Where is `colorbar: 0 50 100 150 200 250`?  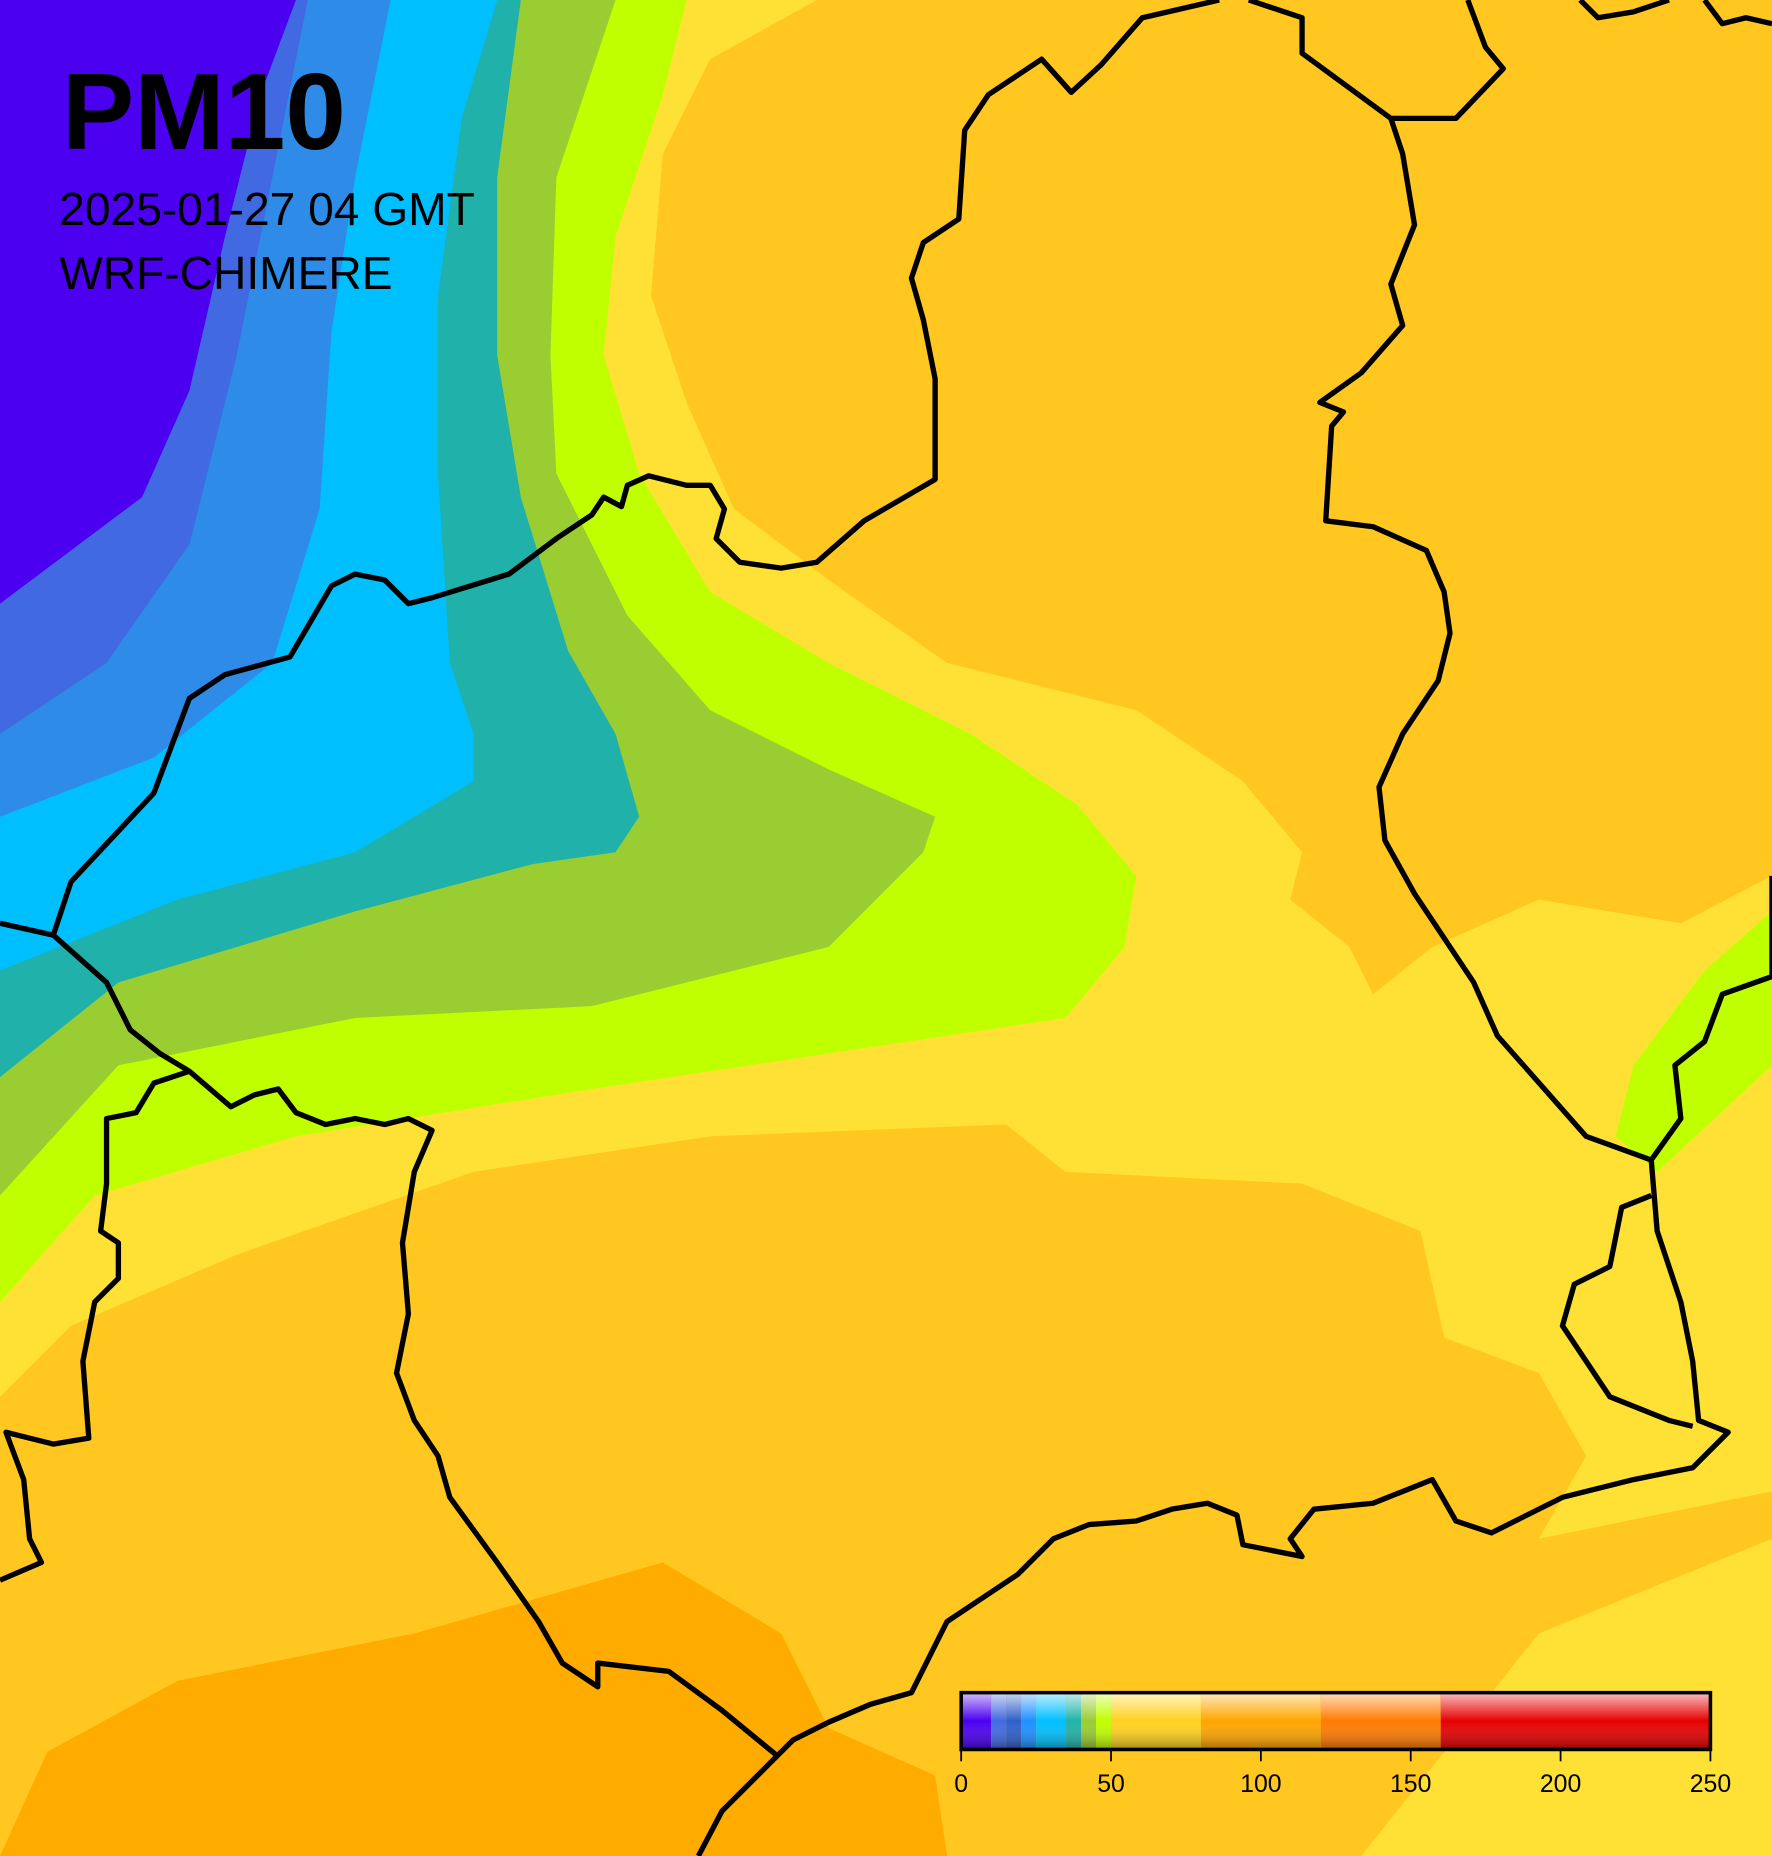 colorbar: 0 50 100 150 200 250 is located at coordinates (1342, 1744).